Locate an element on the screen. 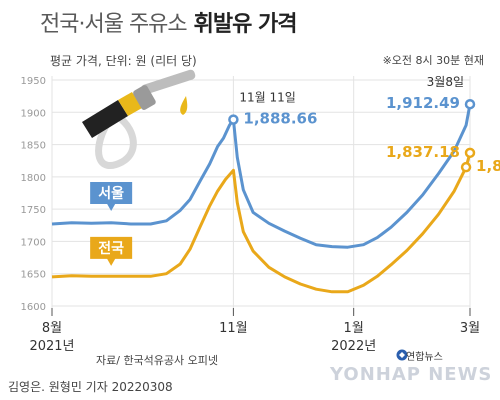 The height and width of the screenshot is (400, 500). y-tick-label: 1800 is located at coordinates (33, 178).